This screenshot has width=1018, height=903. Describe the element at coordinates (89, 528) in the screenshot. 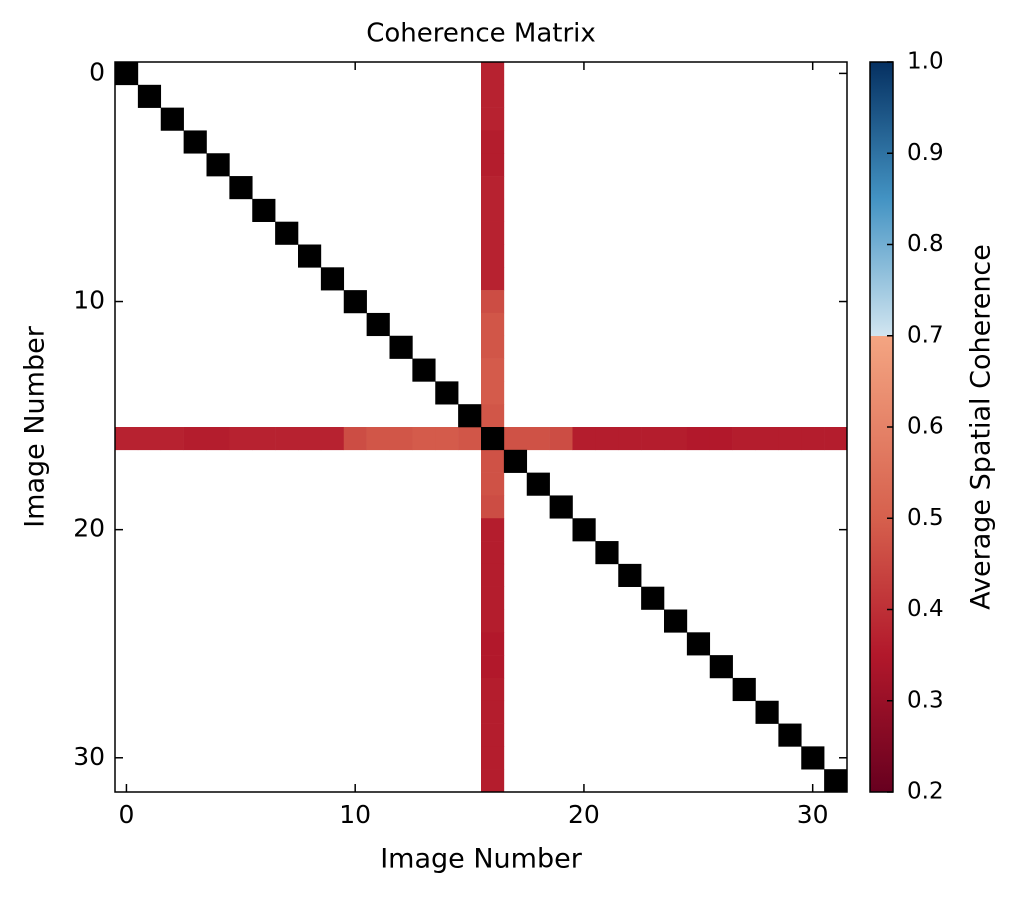

I see `y-tick-label: 20` at that location.